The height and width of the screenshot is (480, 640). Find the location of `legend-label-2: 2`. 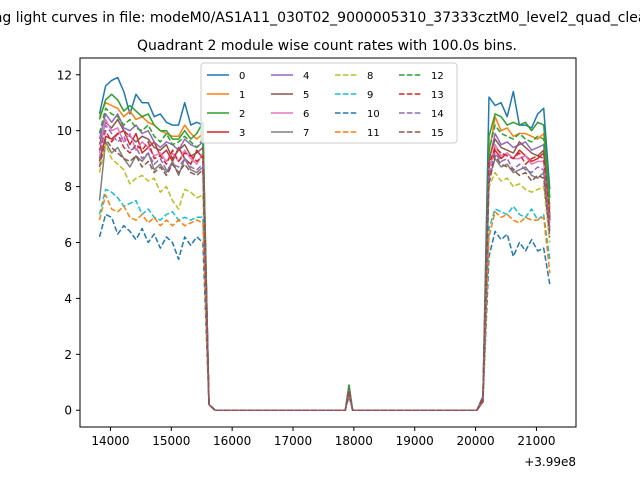

legend-label-2: 2 is located at coordinates (242, 114).